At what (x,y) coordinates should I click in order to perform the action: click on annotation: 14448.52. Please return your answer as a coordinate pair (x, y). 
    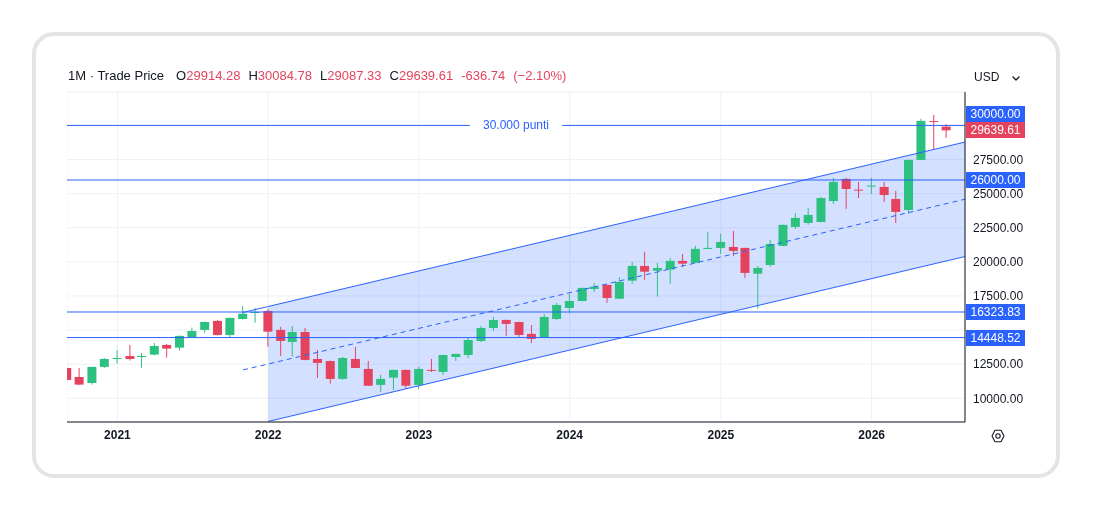
    Looking at the image, I should click on (995, 337).